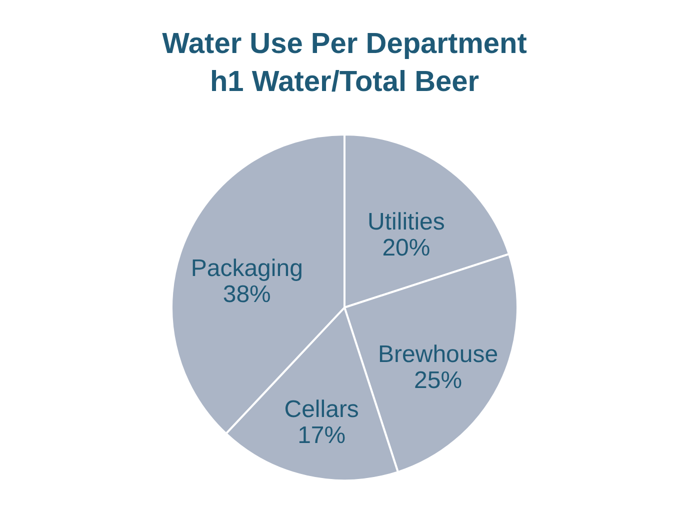  Describe the element at coordinates (406, 222) in the screenshot. I see `slice-label: Utilities` at that location.